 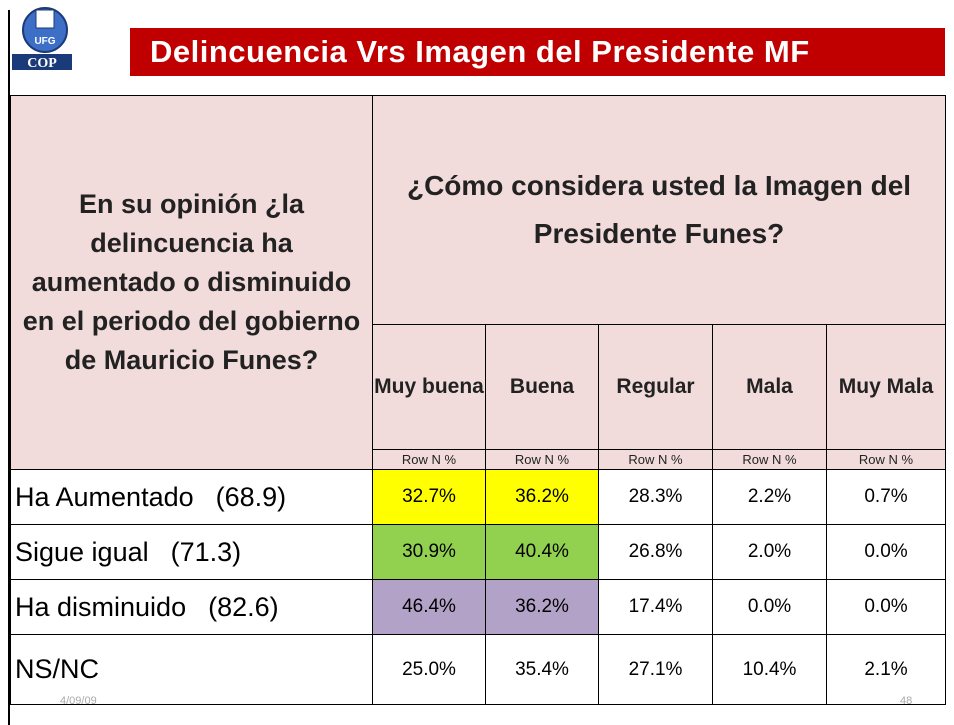 I want to click on row-label: Ha disminuido, so click(x=101, y=606).